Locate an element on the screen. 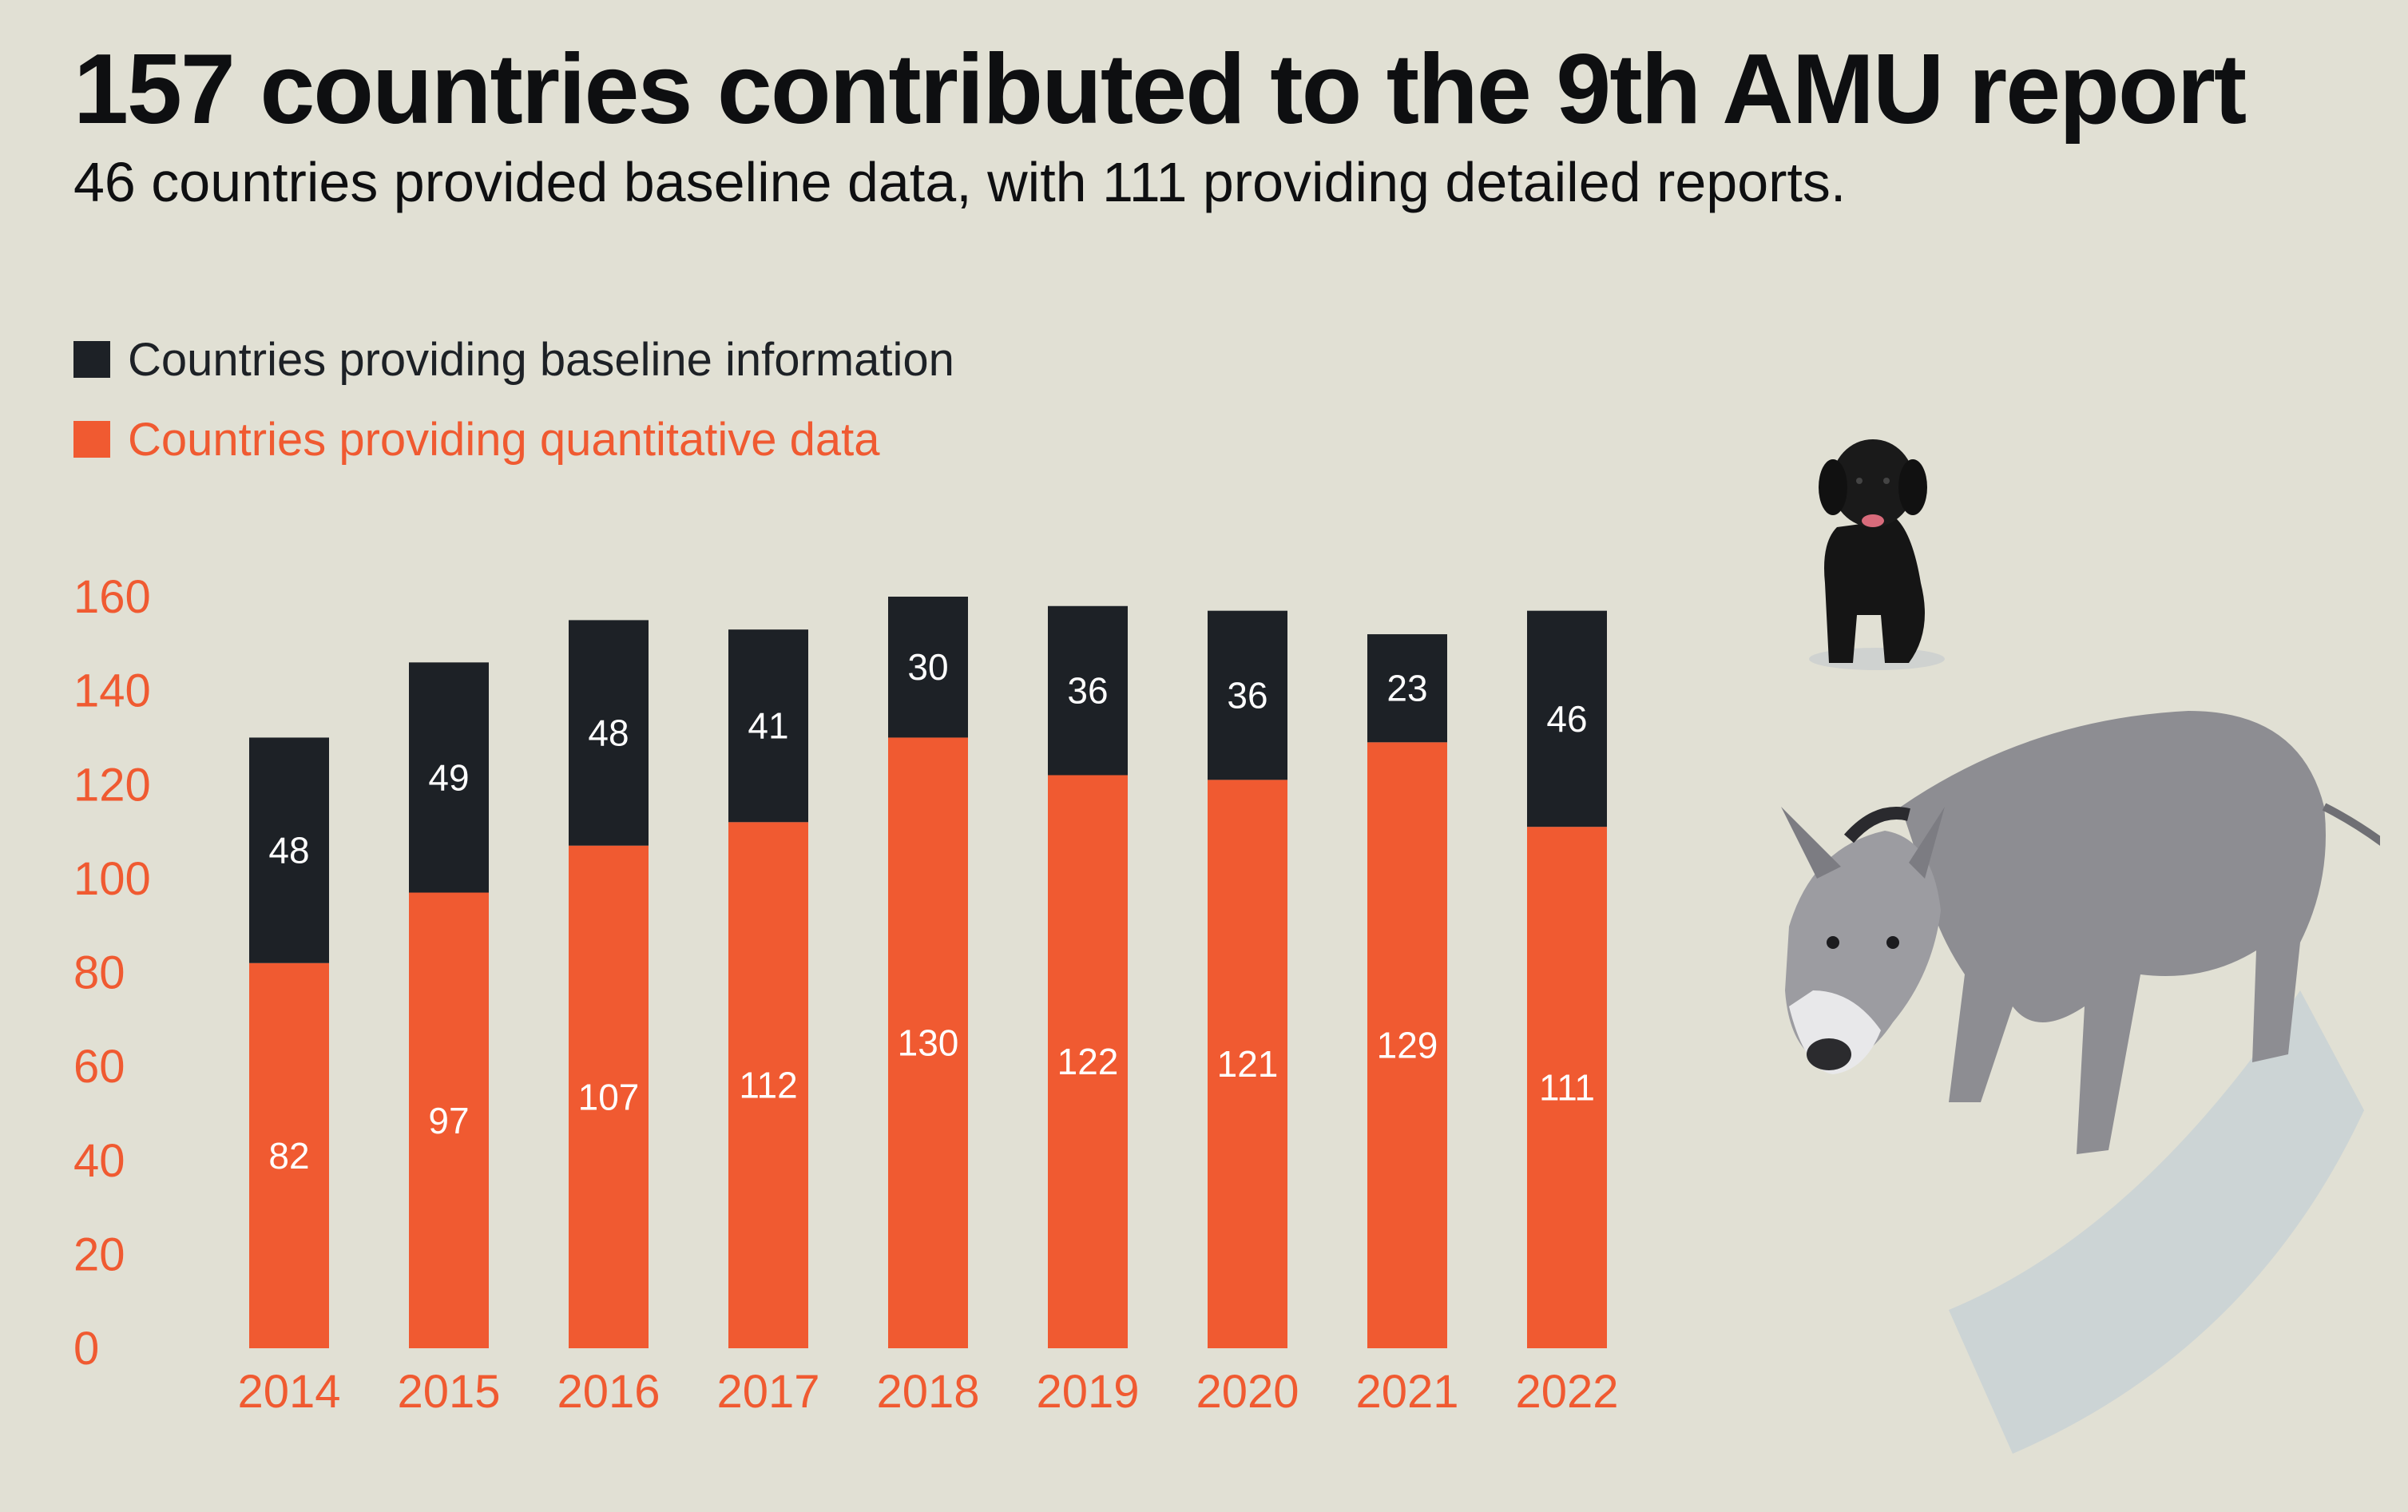 Image resolution: width=2408 pixels, height=1512 pixels. y-tick-label: 0 is located at coordinates (86, 1349).